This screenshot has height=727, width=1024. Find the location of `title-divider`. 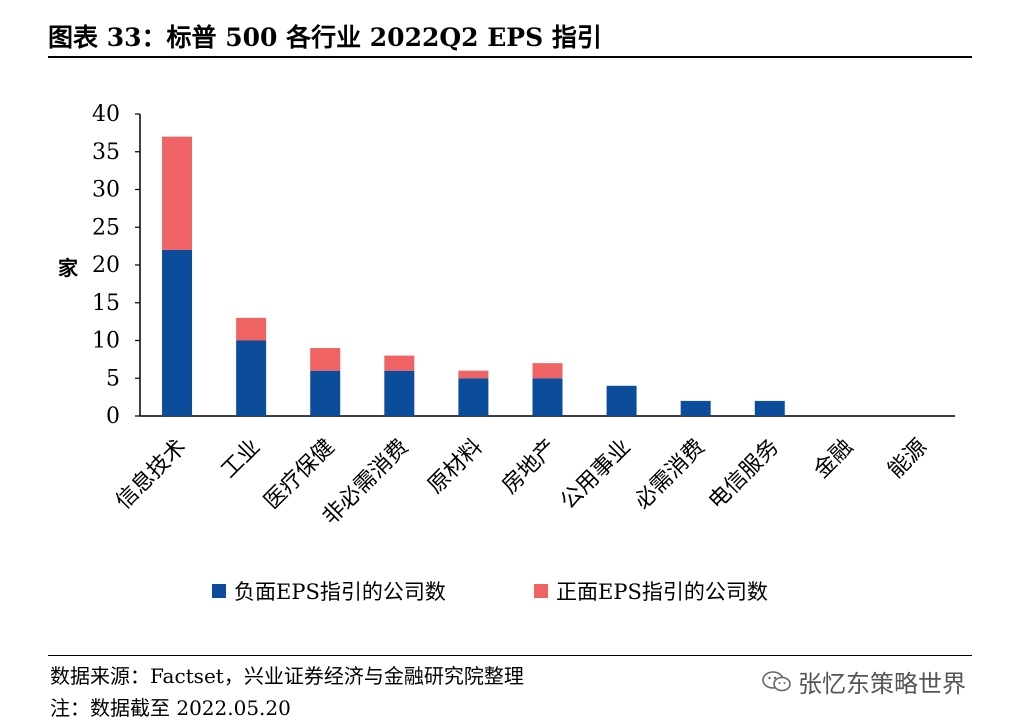

title-divider is located at coordinates (510, 57).